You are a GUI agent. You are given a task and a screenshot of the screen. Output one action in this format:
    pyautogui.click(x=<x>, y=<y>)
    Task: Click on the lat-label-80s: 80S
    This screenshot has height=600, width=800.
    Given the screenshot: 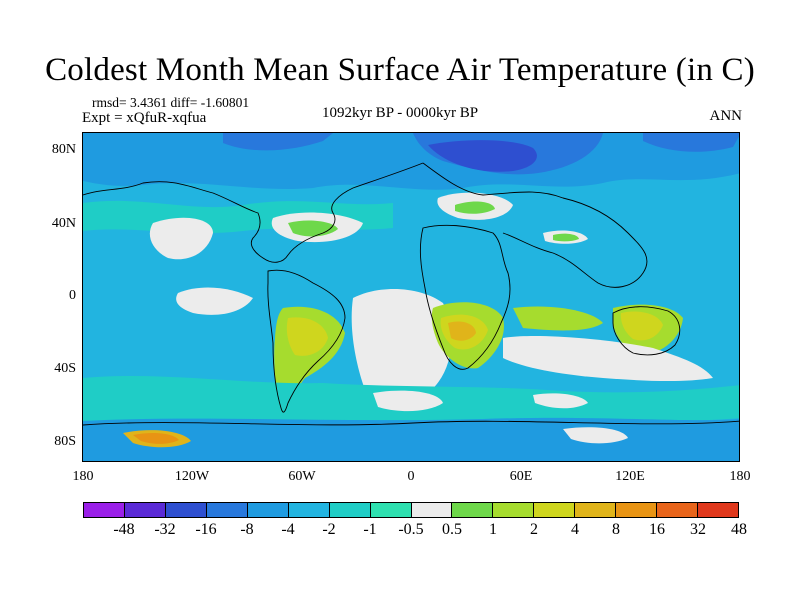 What is the action you would take?
    pyautogui.click(x=65, y=441)
    